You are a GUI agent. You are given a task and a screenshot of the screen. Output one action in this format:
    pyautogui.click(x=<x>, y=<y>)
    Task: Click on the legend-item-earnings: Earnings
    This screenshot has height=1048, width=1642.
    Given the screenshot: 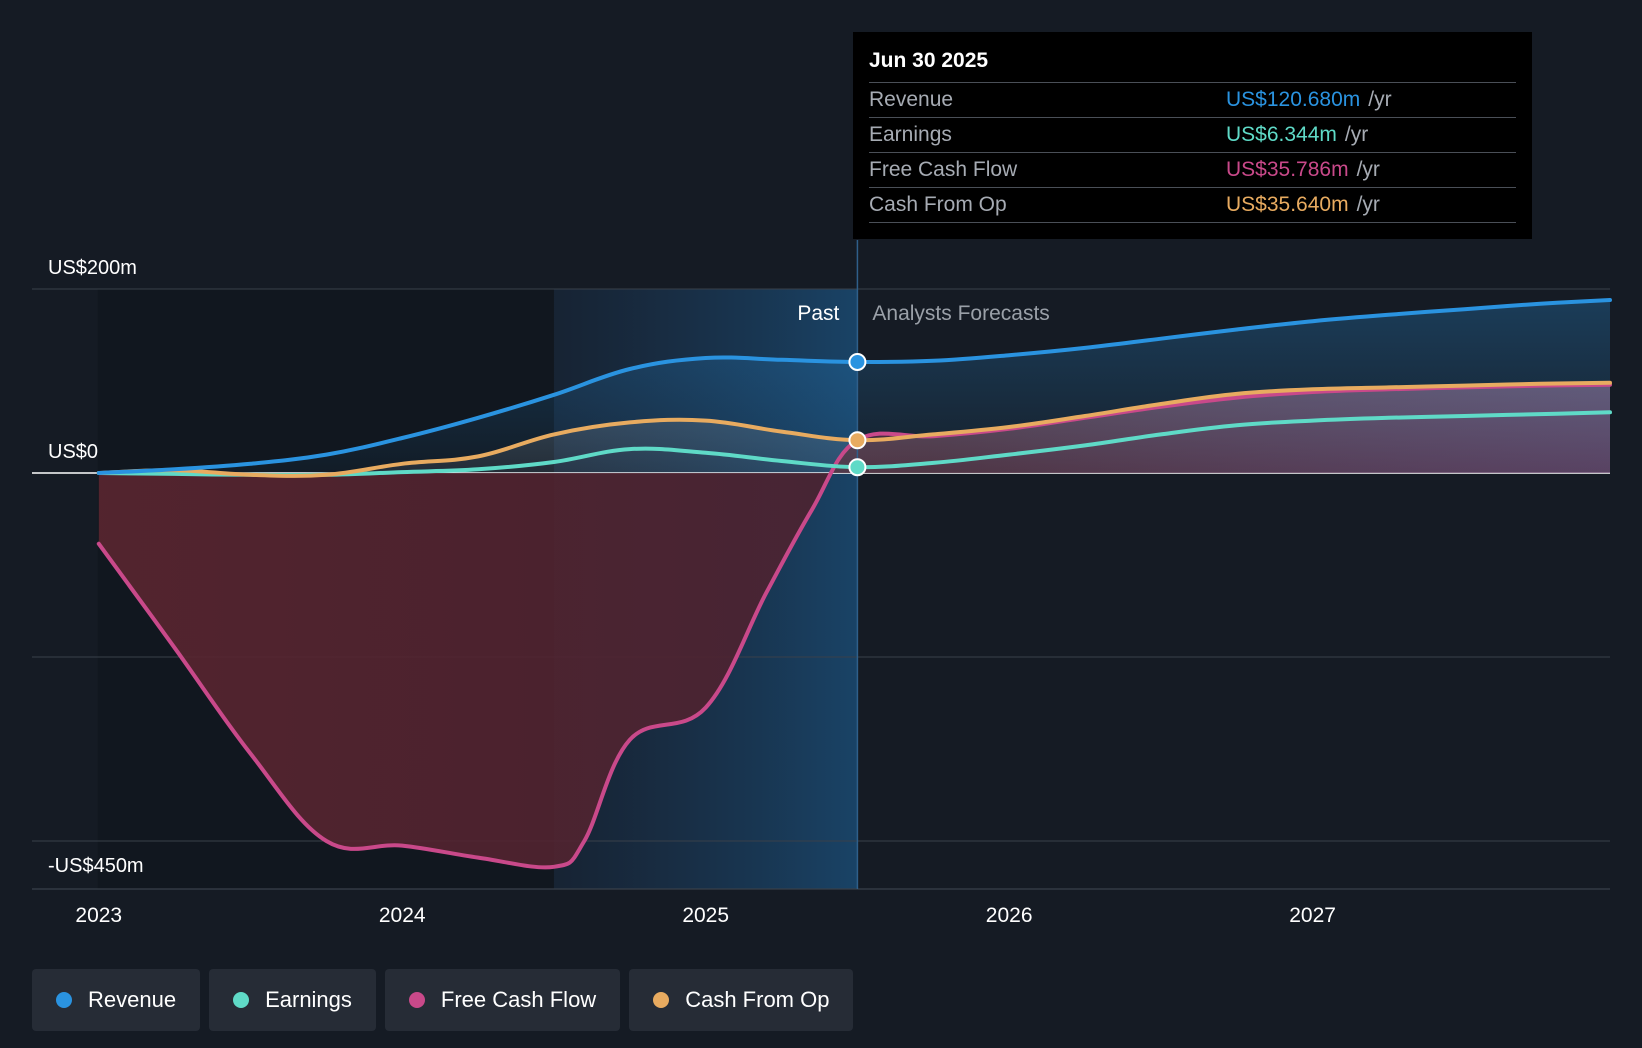 What is the action you would take?
    pyautogui.click(x=292, y=1000)
    